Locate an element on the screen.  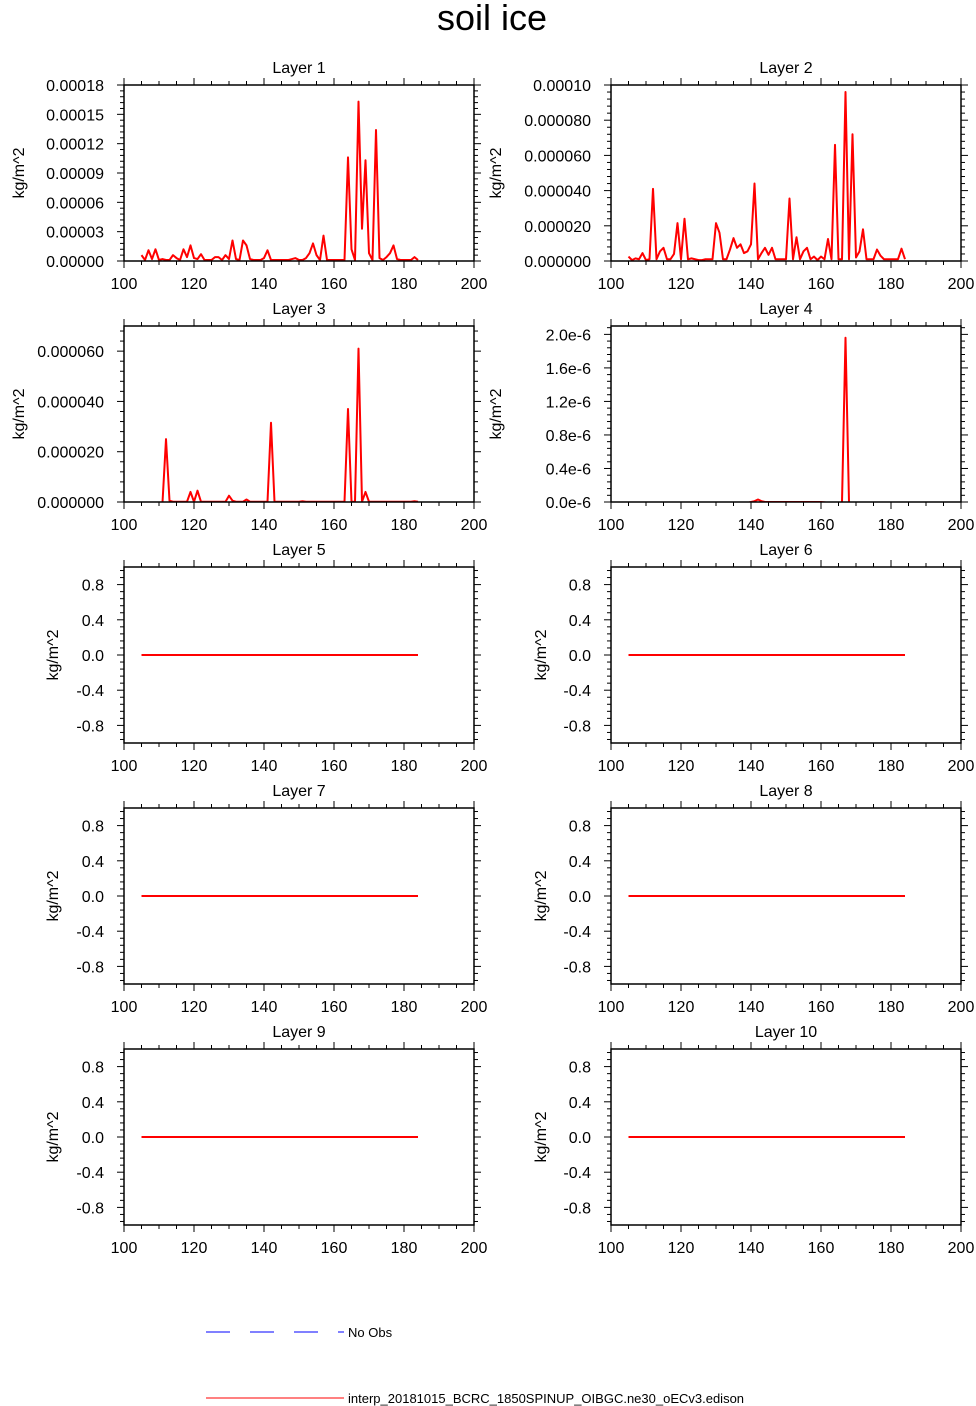
y-tick-label: 0.00010 is located at coordinates (562, 86).